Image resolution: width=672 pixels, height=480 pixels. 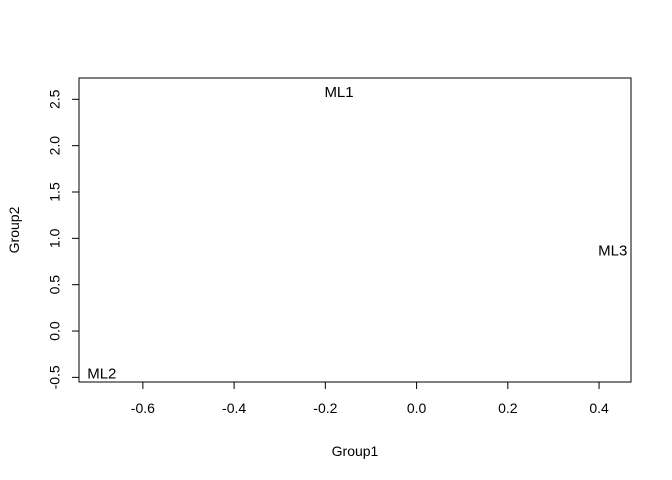 What do you see at coordinates (14, 229) in the screenshot?
I see `y-axis-title: Group2` at bounding box center [14, 229].